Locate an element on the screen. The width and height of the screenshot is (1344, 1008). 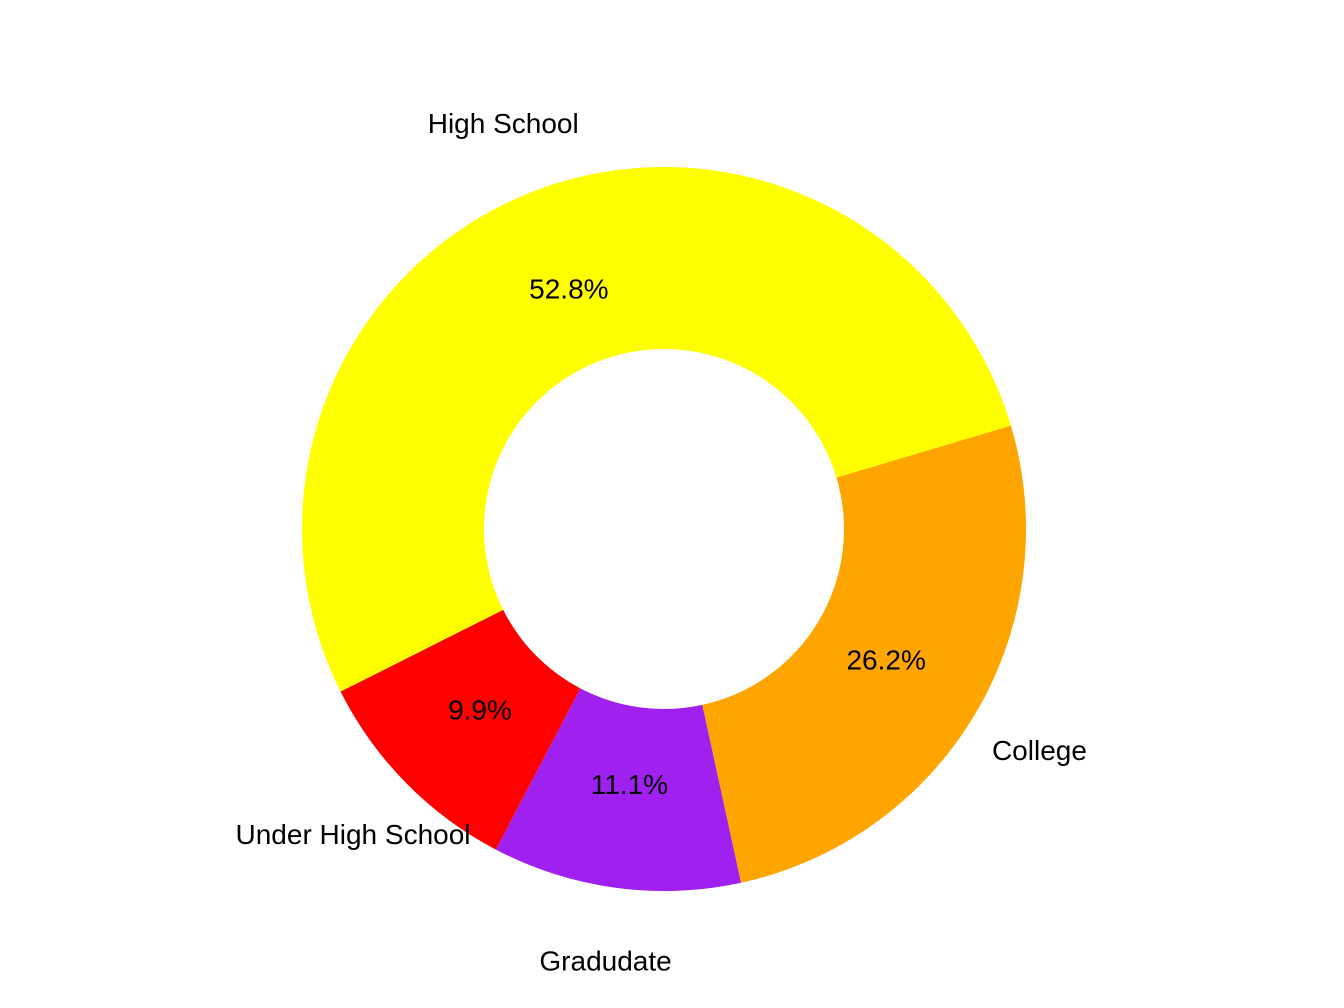
percent-label-gradudate: 11.1% is located at coordinates (629, 784).